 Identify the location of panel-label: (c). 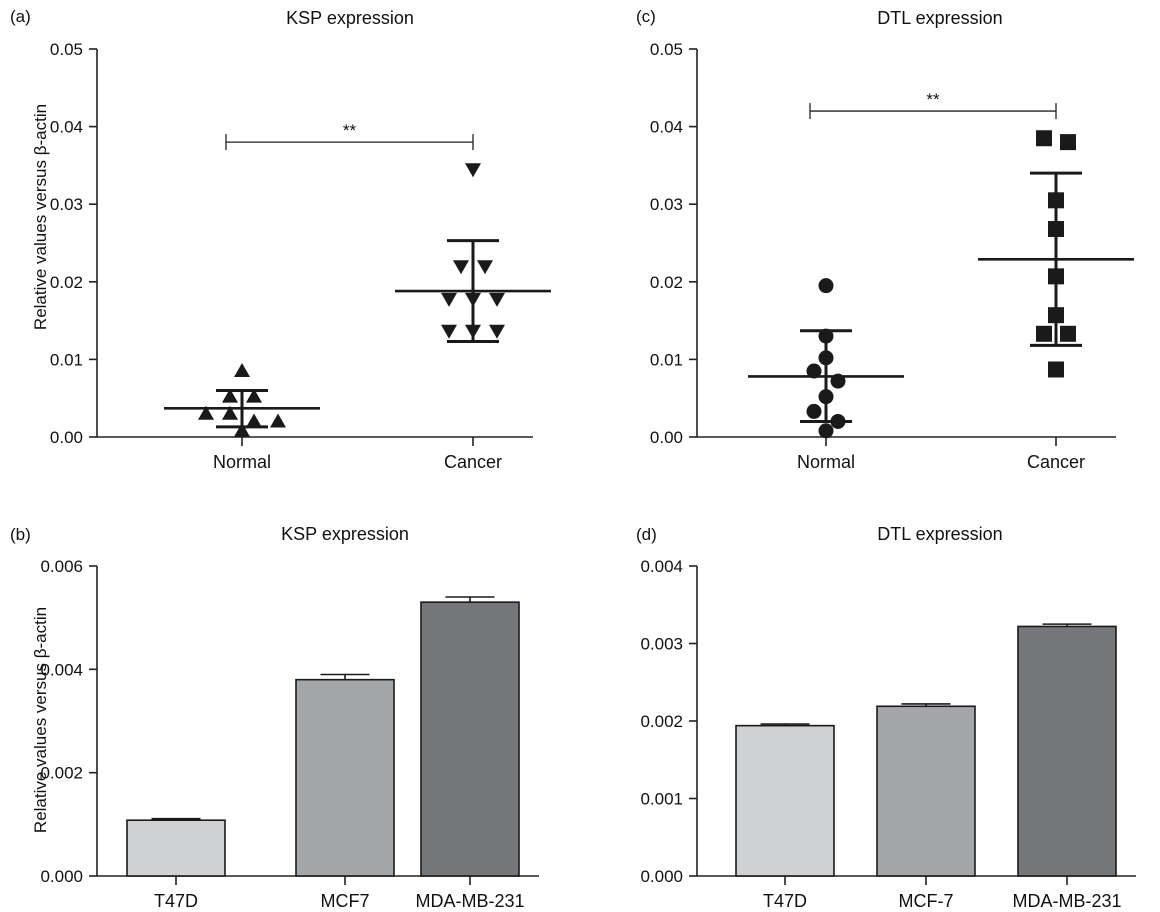
(646, 16).